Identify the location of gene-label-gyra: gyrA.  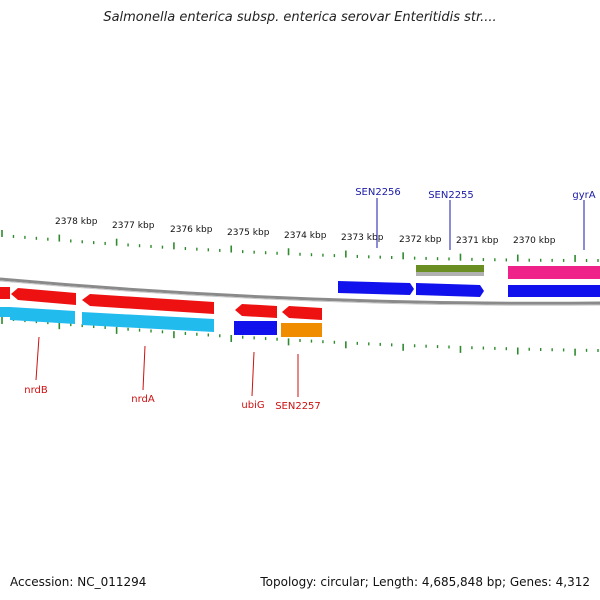
(583, 195).